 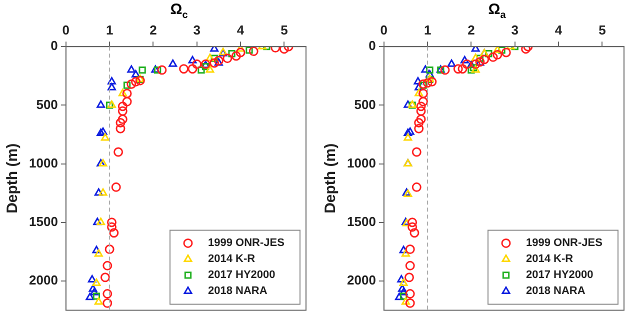 I want to click on x-axis-title: Ω$_{c}$, so click(x=179, y=10).